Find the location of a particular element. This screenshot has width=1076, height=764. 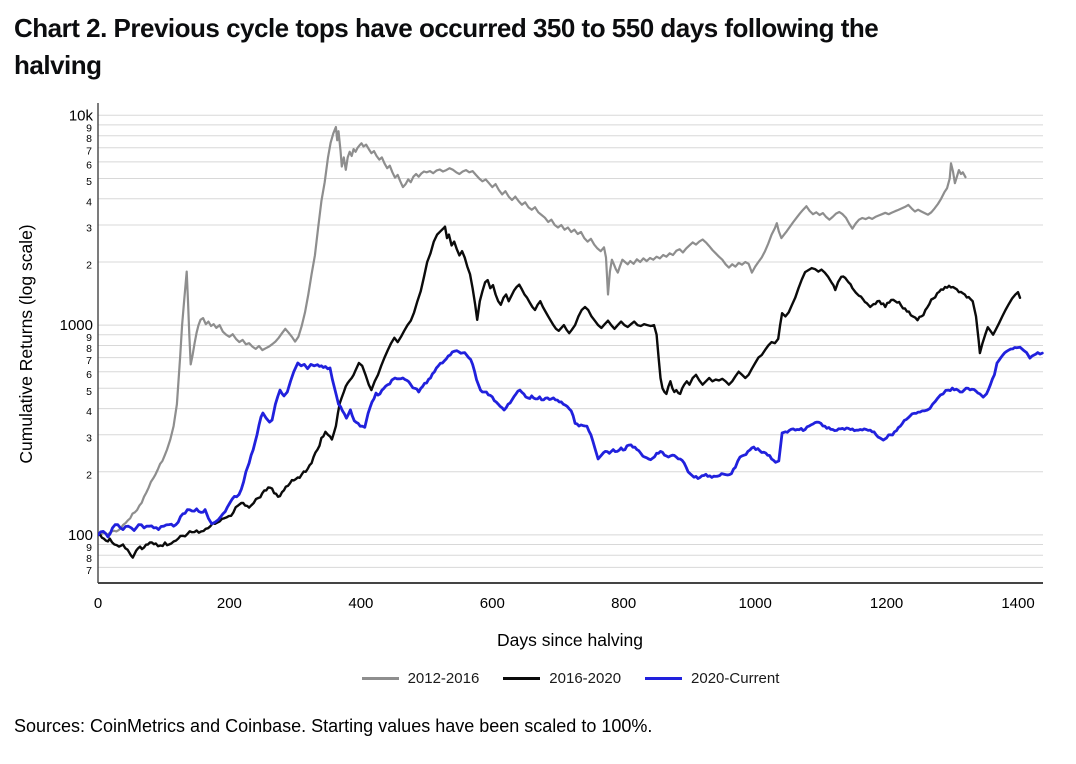

y-tick-label: 100 is located at coordinates (80, 535).